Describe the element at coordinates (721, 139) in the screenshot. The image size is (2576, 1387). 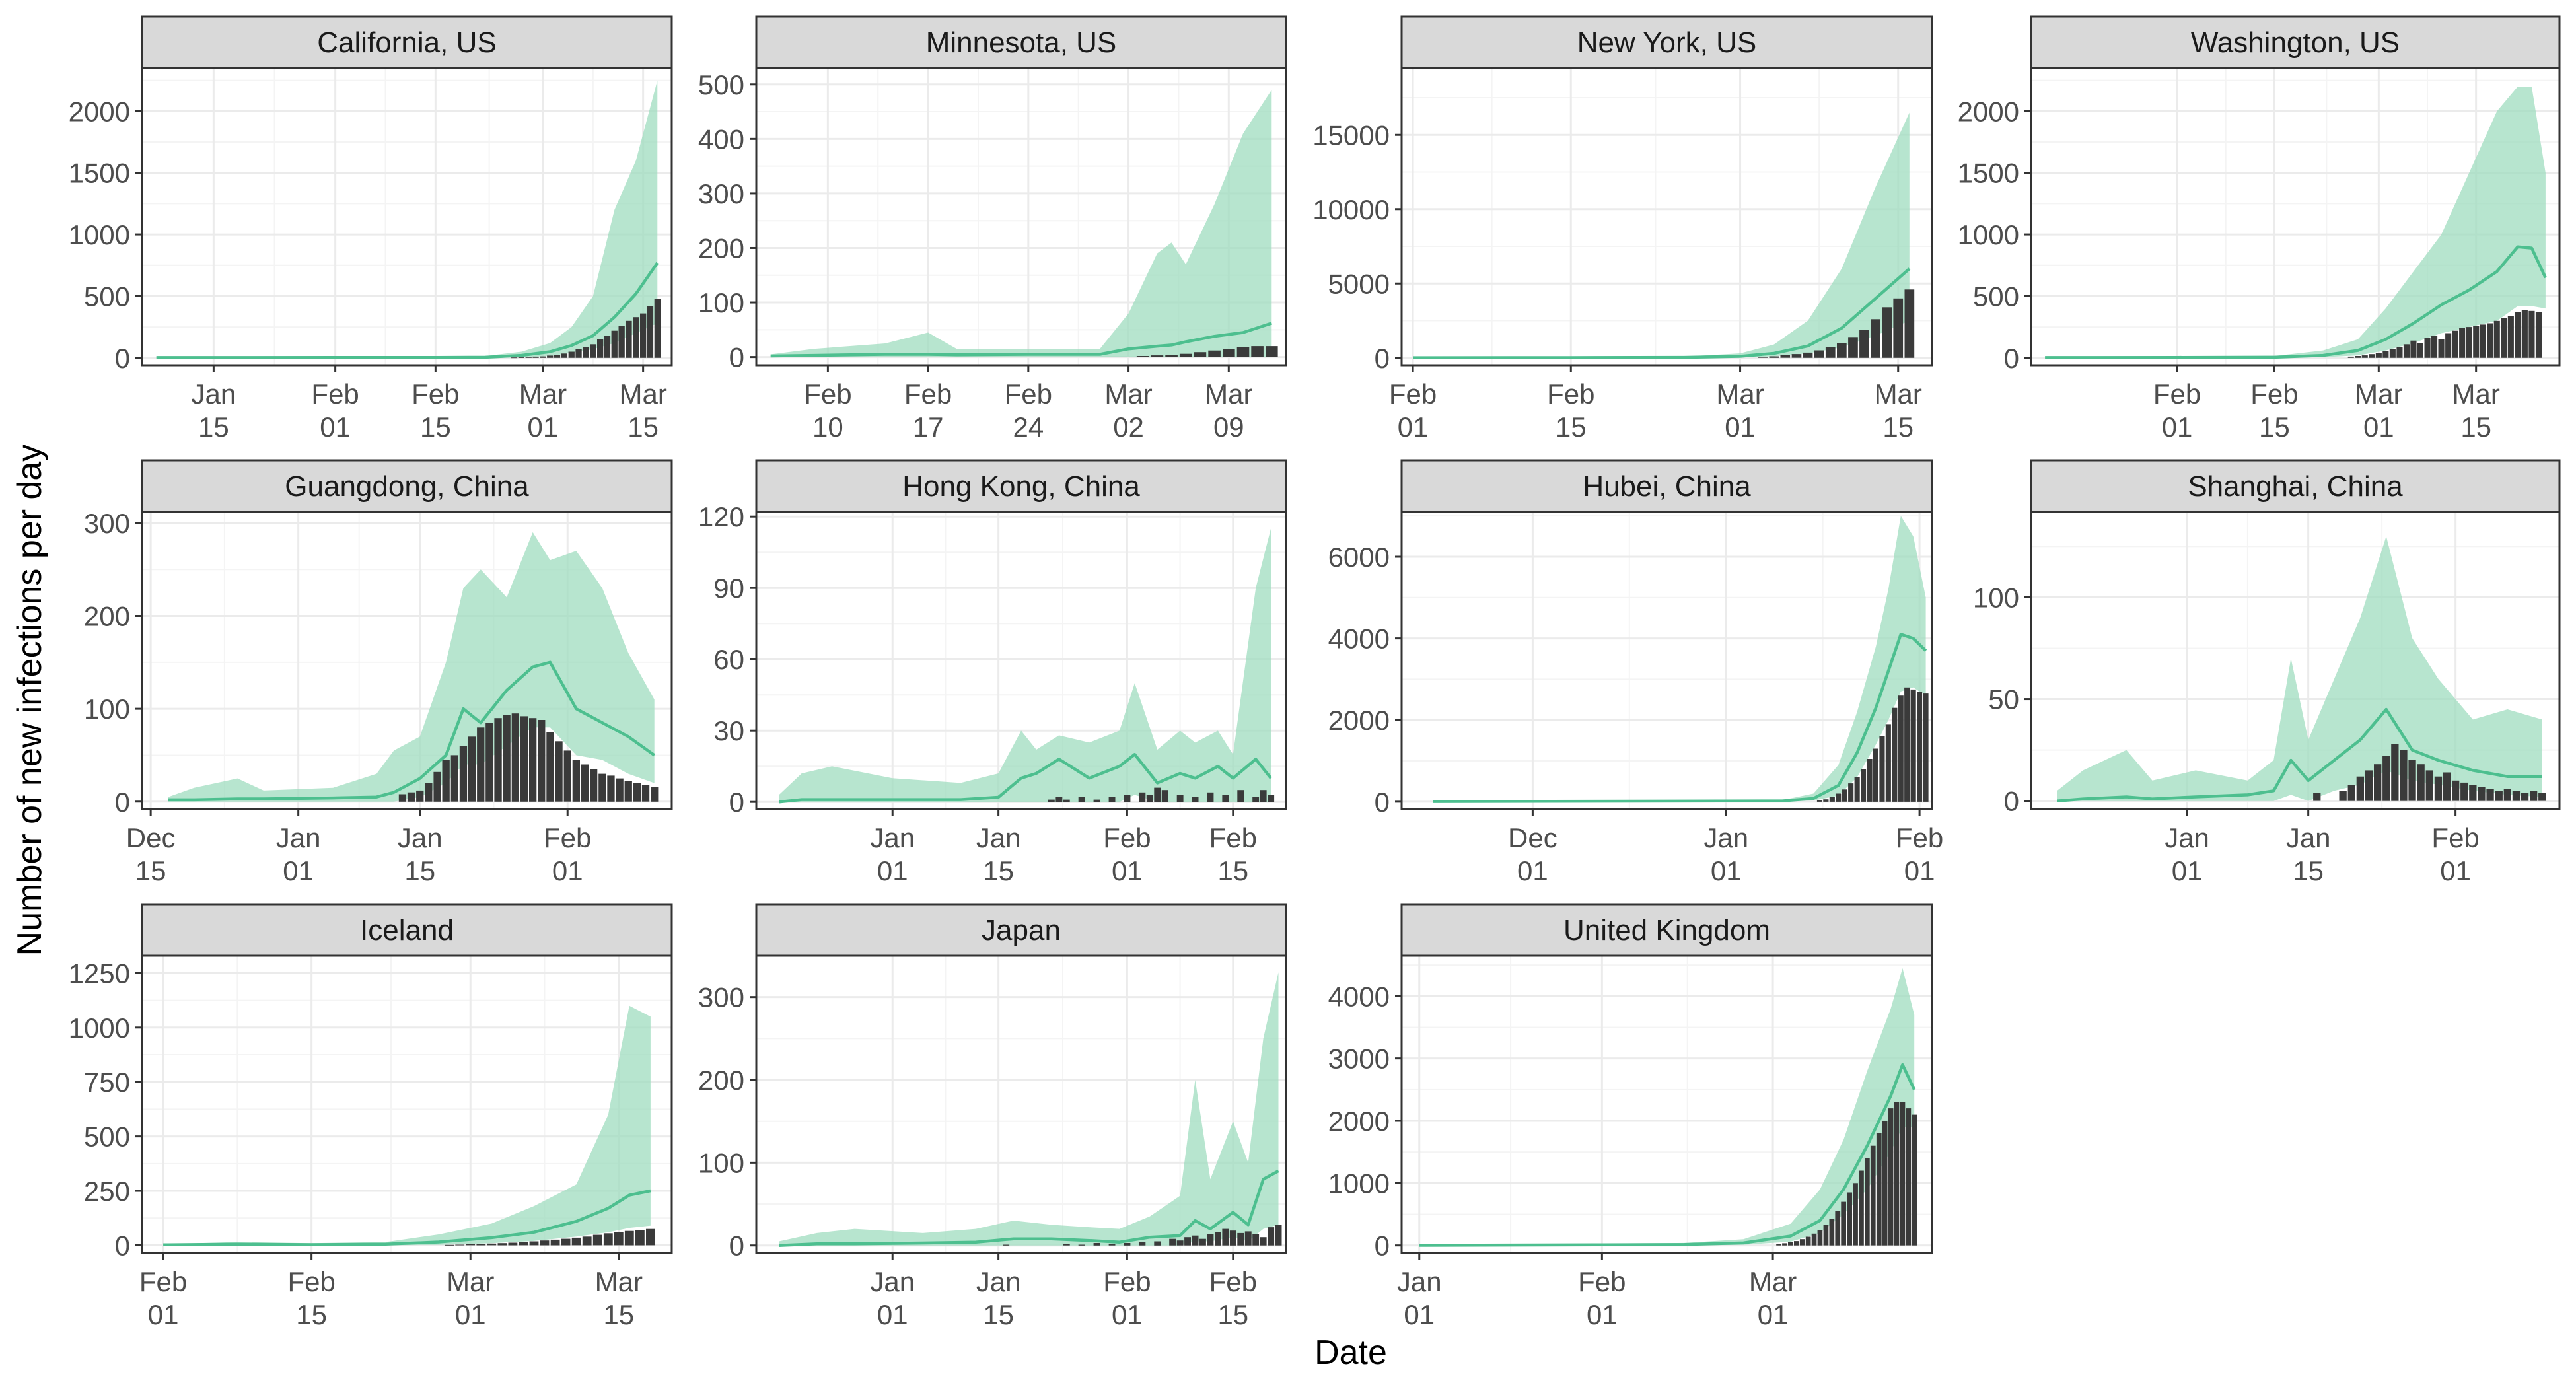
I see `y-tick-label: 400` at that location.